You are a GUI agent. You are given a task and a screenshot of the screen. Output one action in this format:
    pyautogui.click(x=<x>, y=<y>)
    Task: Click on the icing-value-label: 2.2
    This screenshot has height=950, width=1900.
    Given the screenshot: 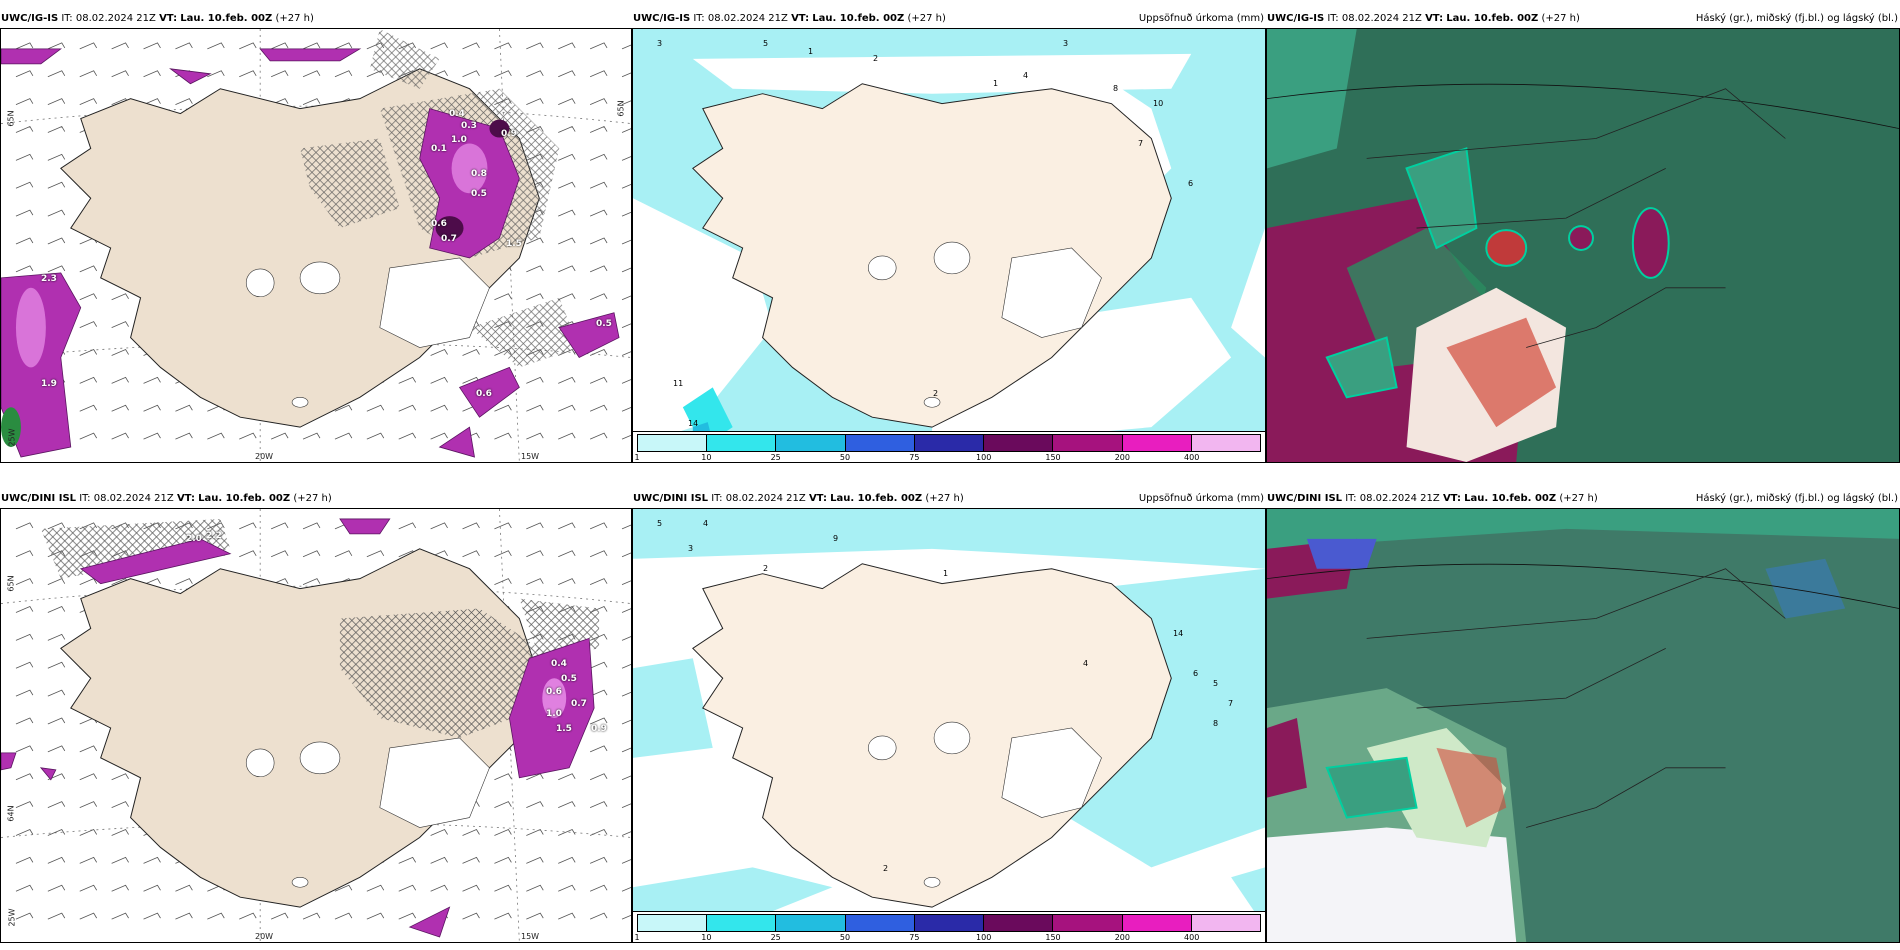 What is the action you would take?
    pyautogui.click(x=214, y=536)
    